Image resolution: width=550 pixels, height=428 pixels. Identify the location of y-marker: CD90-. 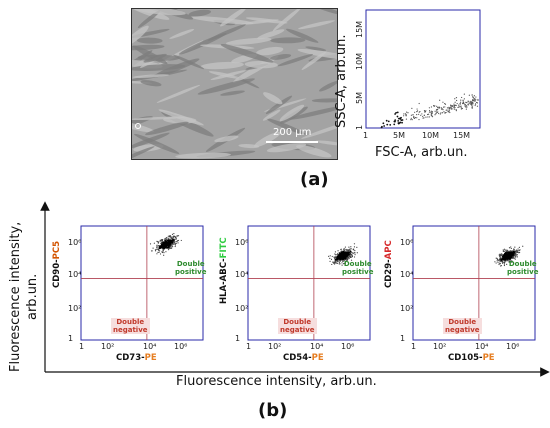
(57, 273).